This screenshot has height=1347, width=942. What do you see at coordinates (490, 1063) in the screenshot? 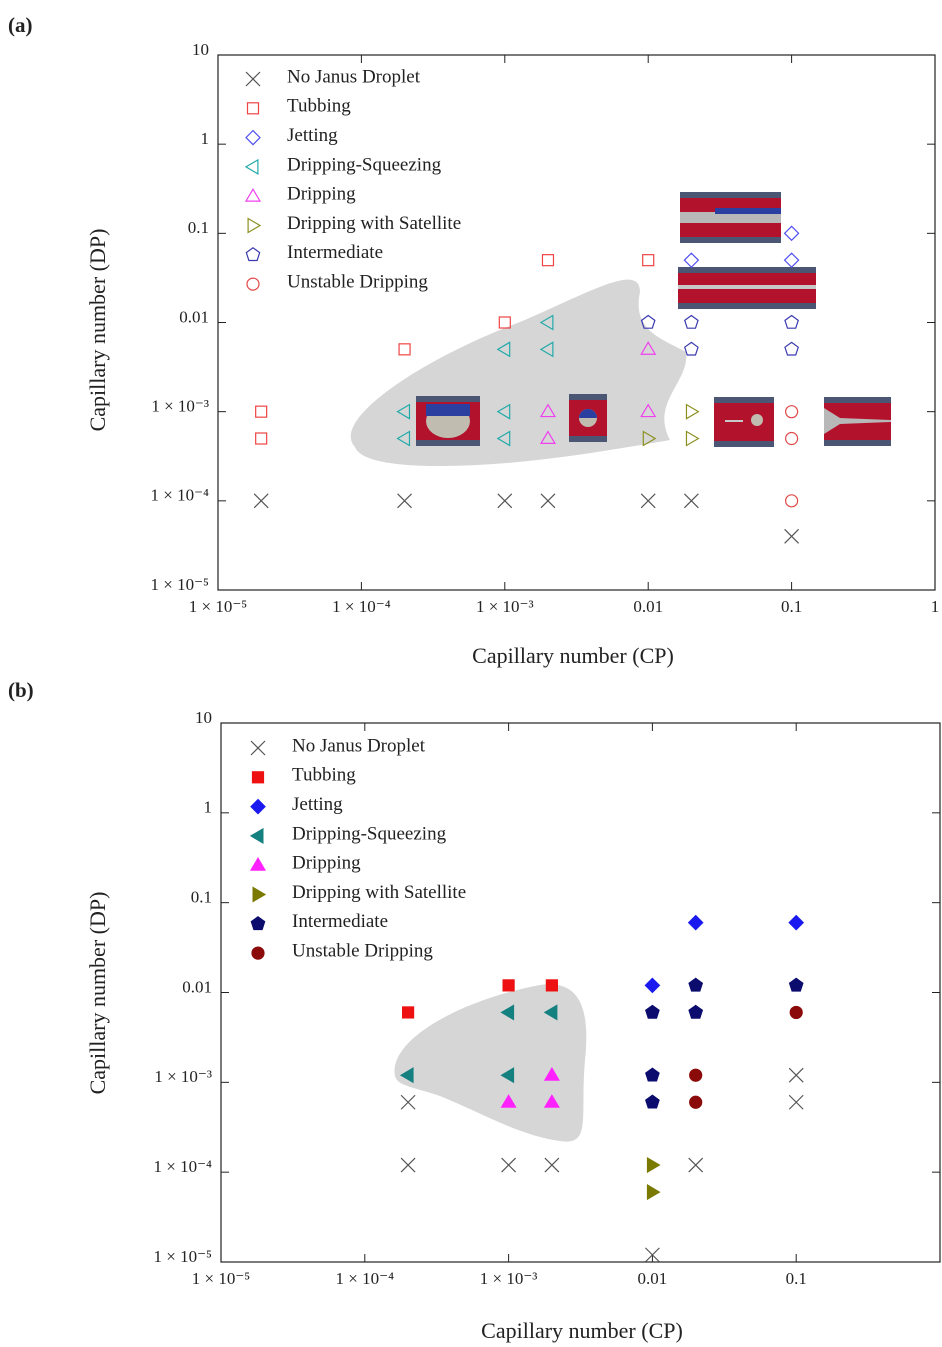
I see `shaded-region` at bounding box center [490, 1063].